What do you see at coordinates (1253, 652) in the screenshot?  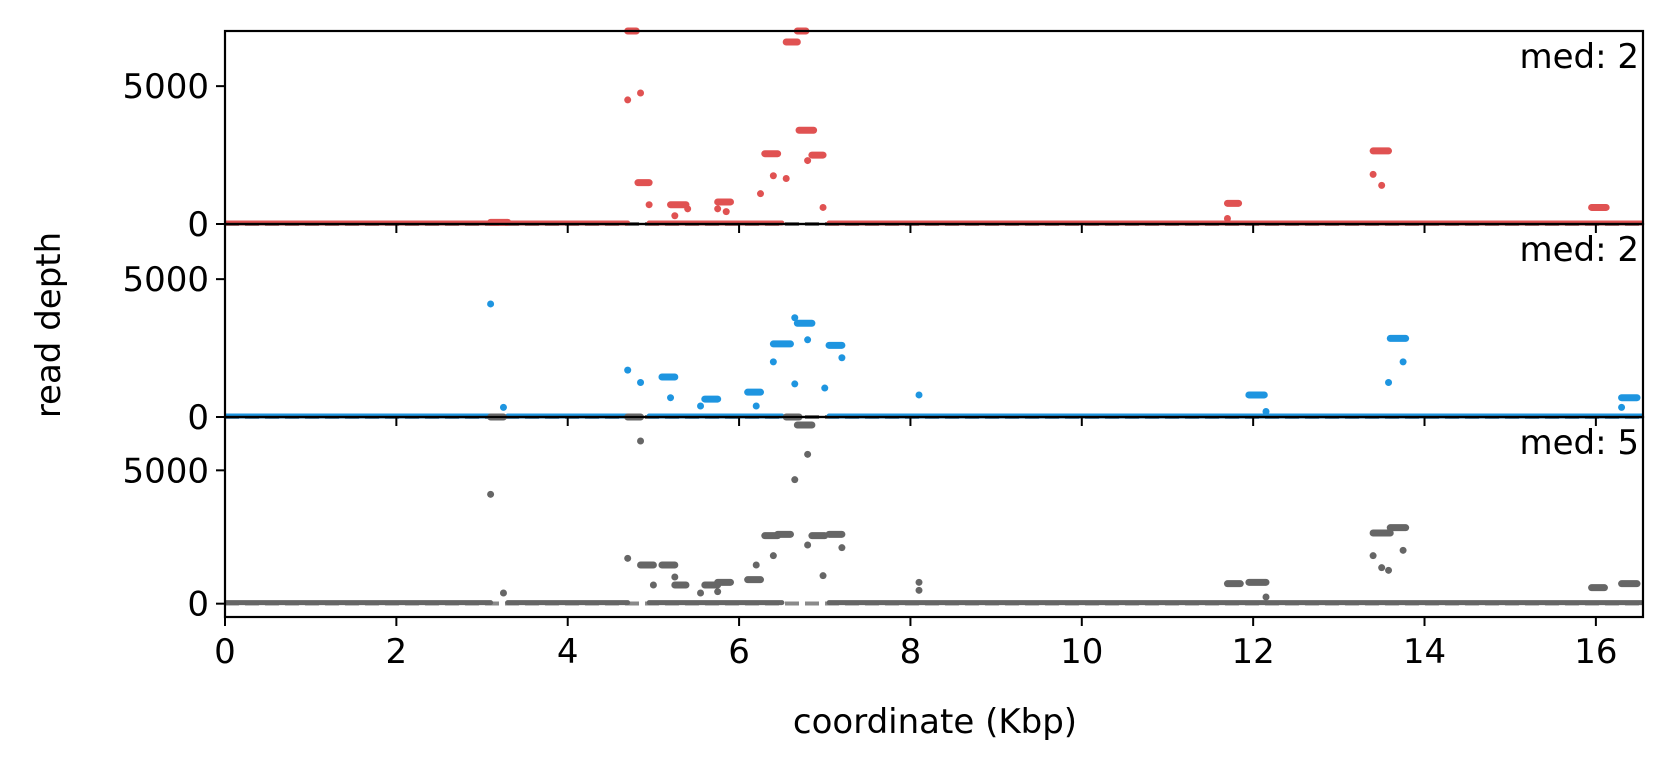 I see `x-tick-label: 12` at bounding box center [1253, 652].